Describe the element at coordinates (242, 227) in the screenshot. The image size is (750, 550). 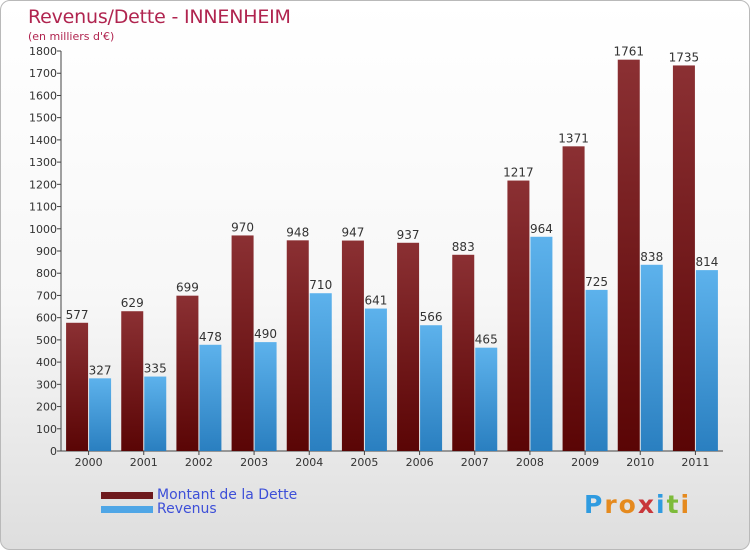
I see `data-label-dette: 970` at that location.